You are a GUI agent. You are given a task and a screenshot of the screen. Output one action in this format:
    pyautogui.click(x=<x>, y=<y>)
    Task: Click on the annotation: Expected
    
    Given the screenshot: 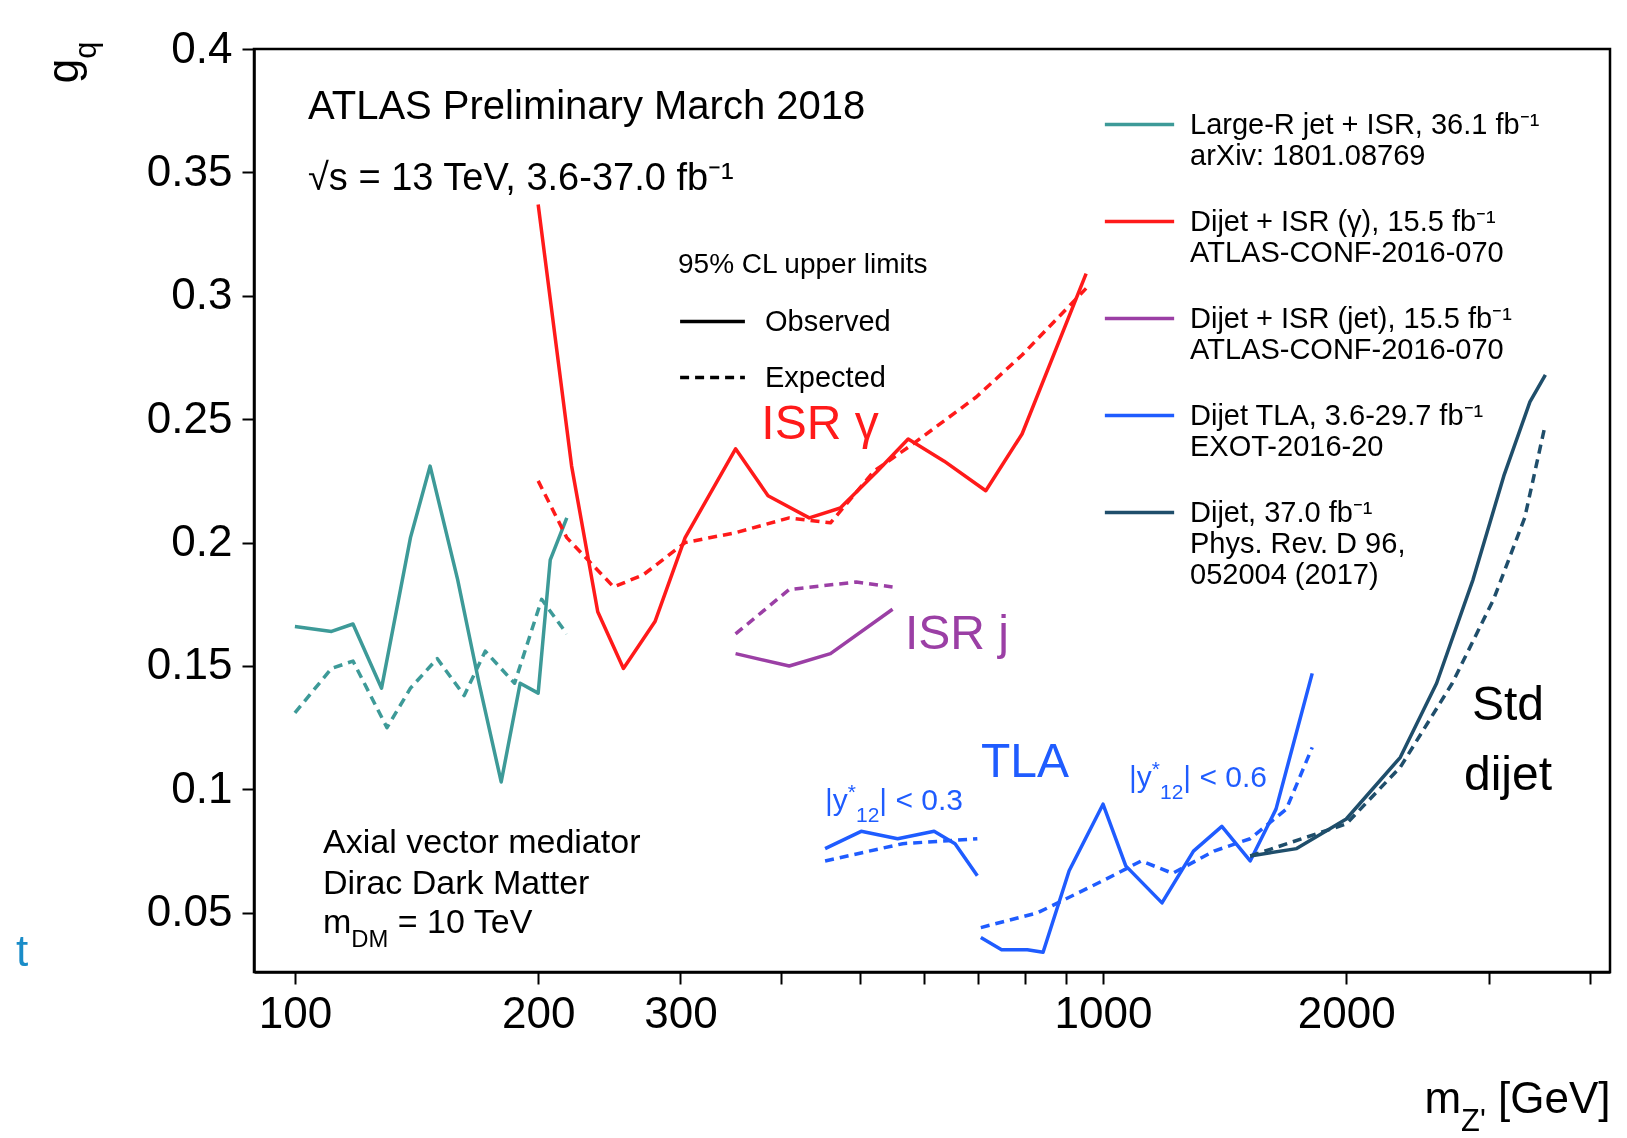 What is the action you would take?
    pyautogui.click(x=825, y=376)
    